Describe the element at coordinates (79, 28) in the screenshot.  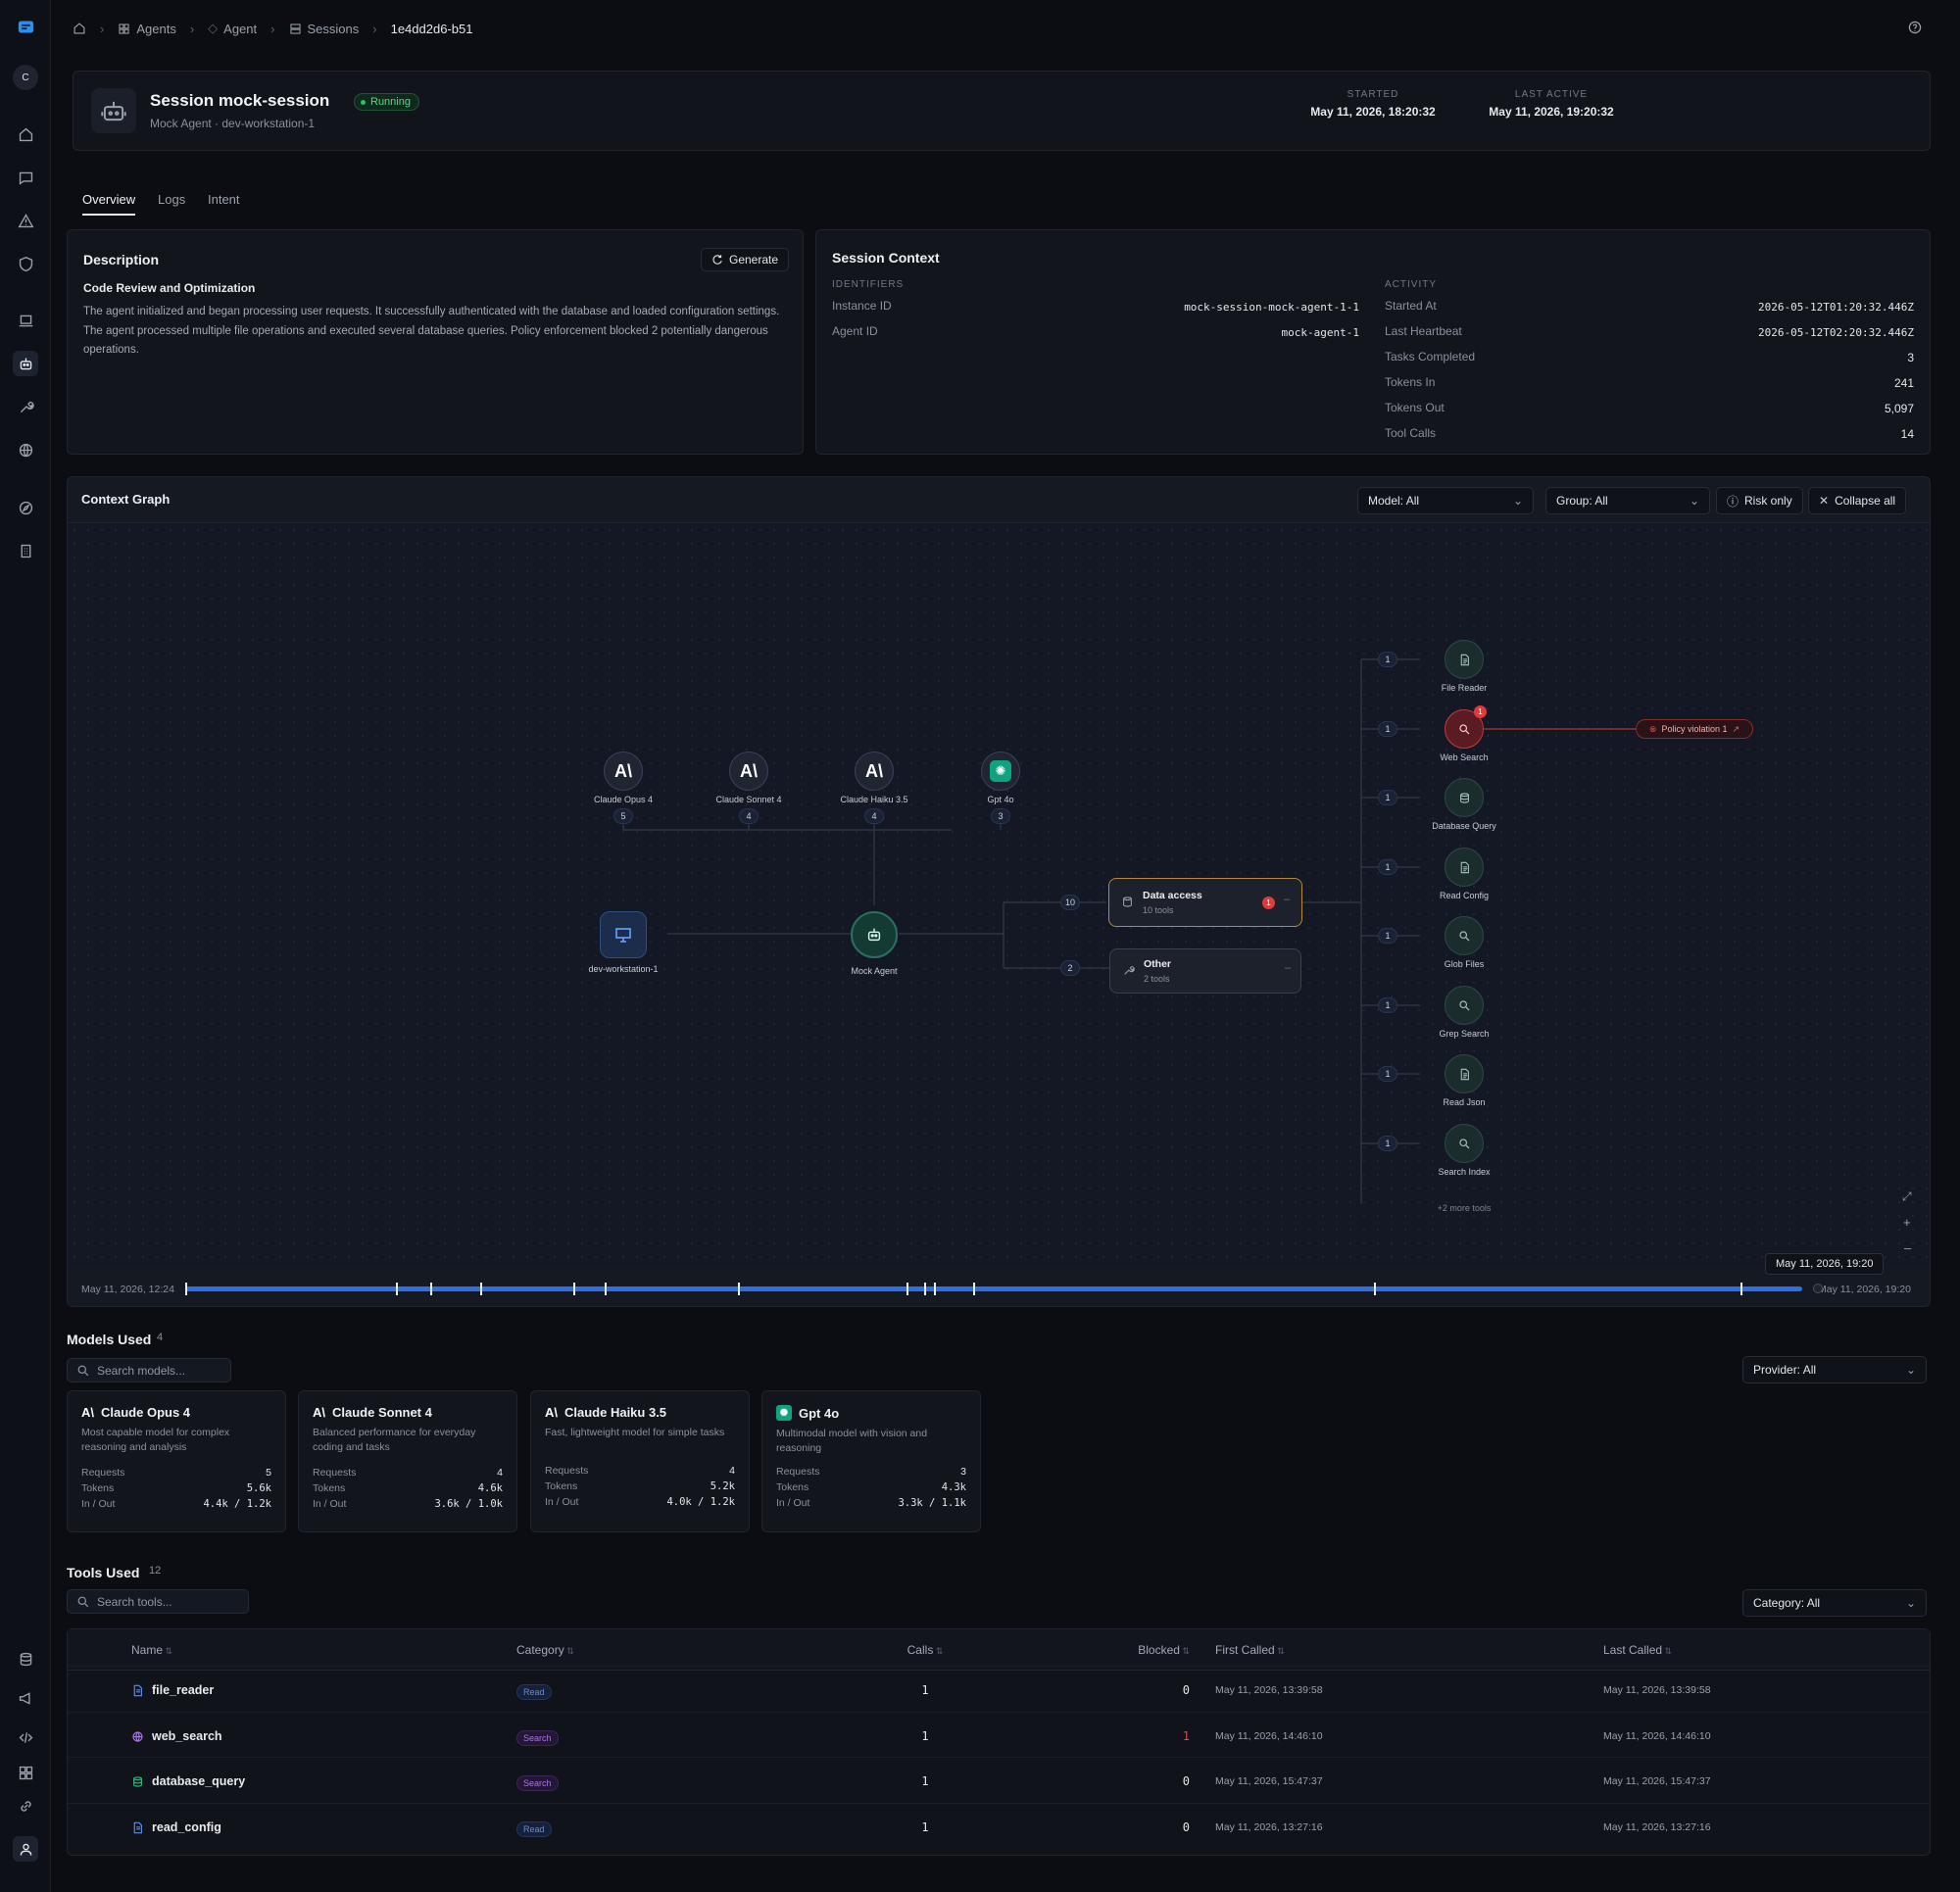
I see `home-crumb-icon` at that location.